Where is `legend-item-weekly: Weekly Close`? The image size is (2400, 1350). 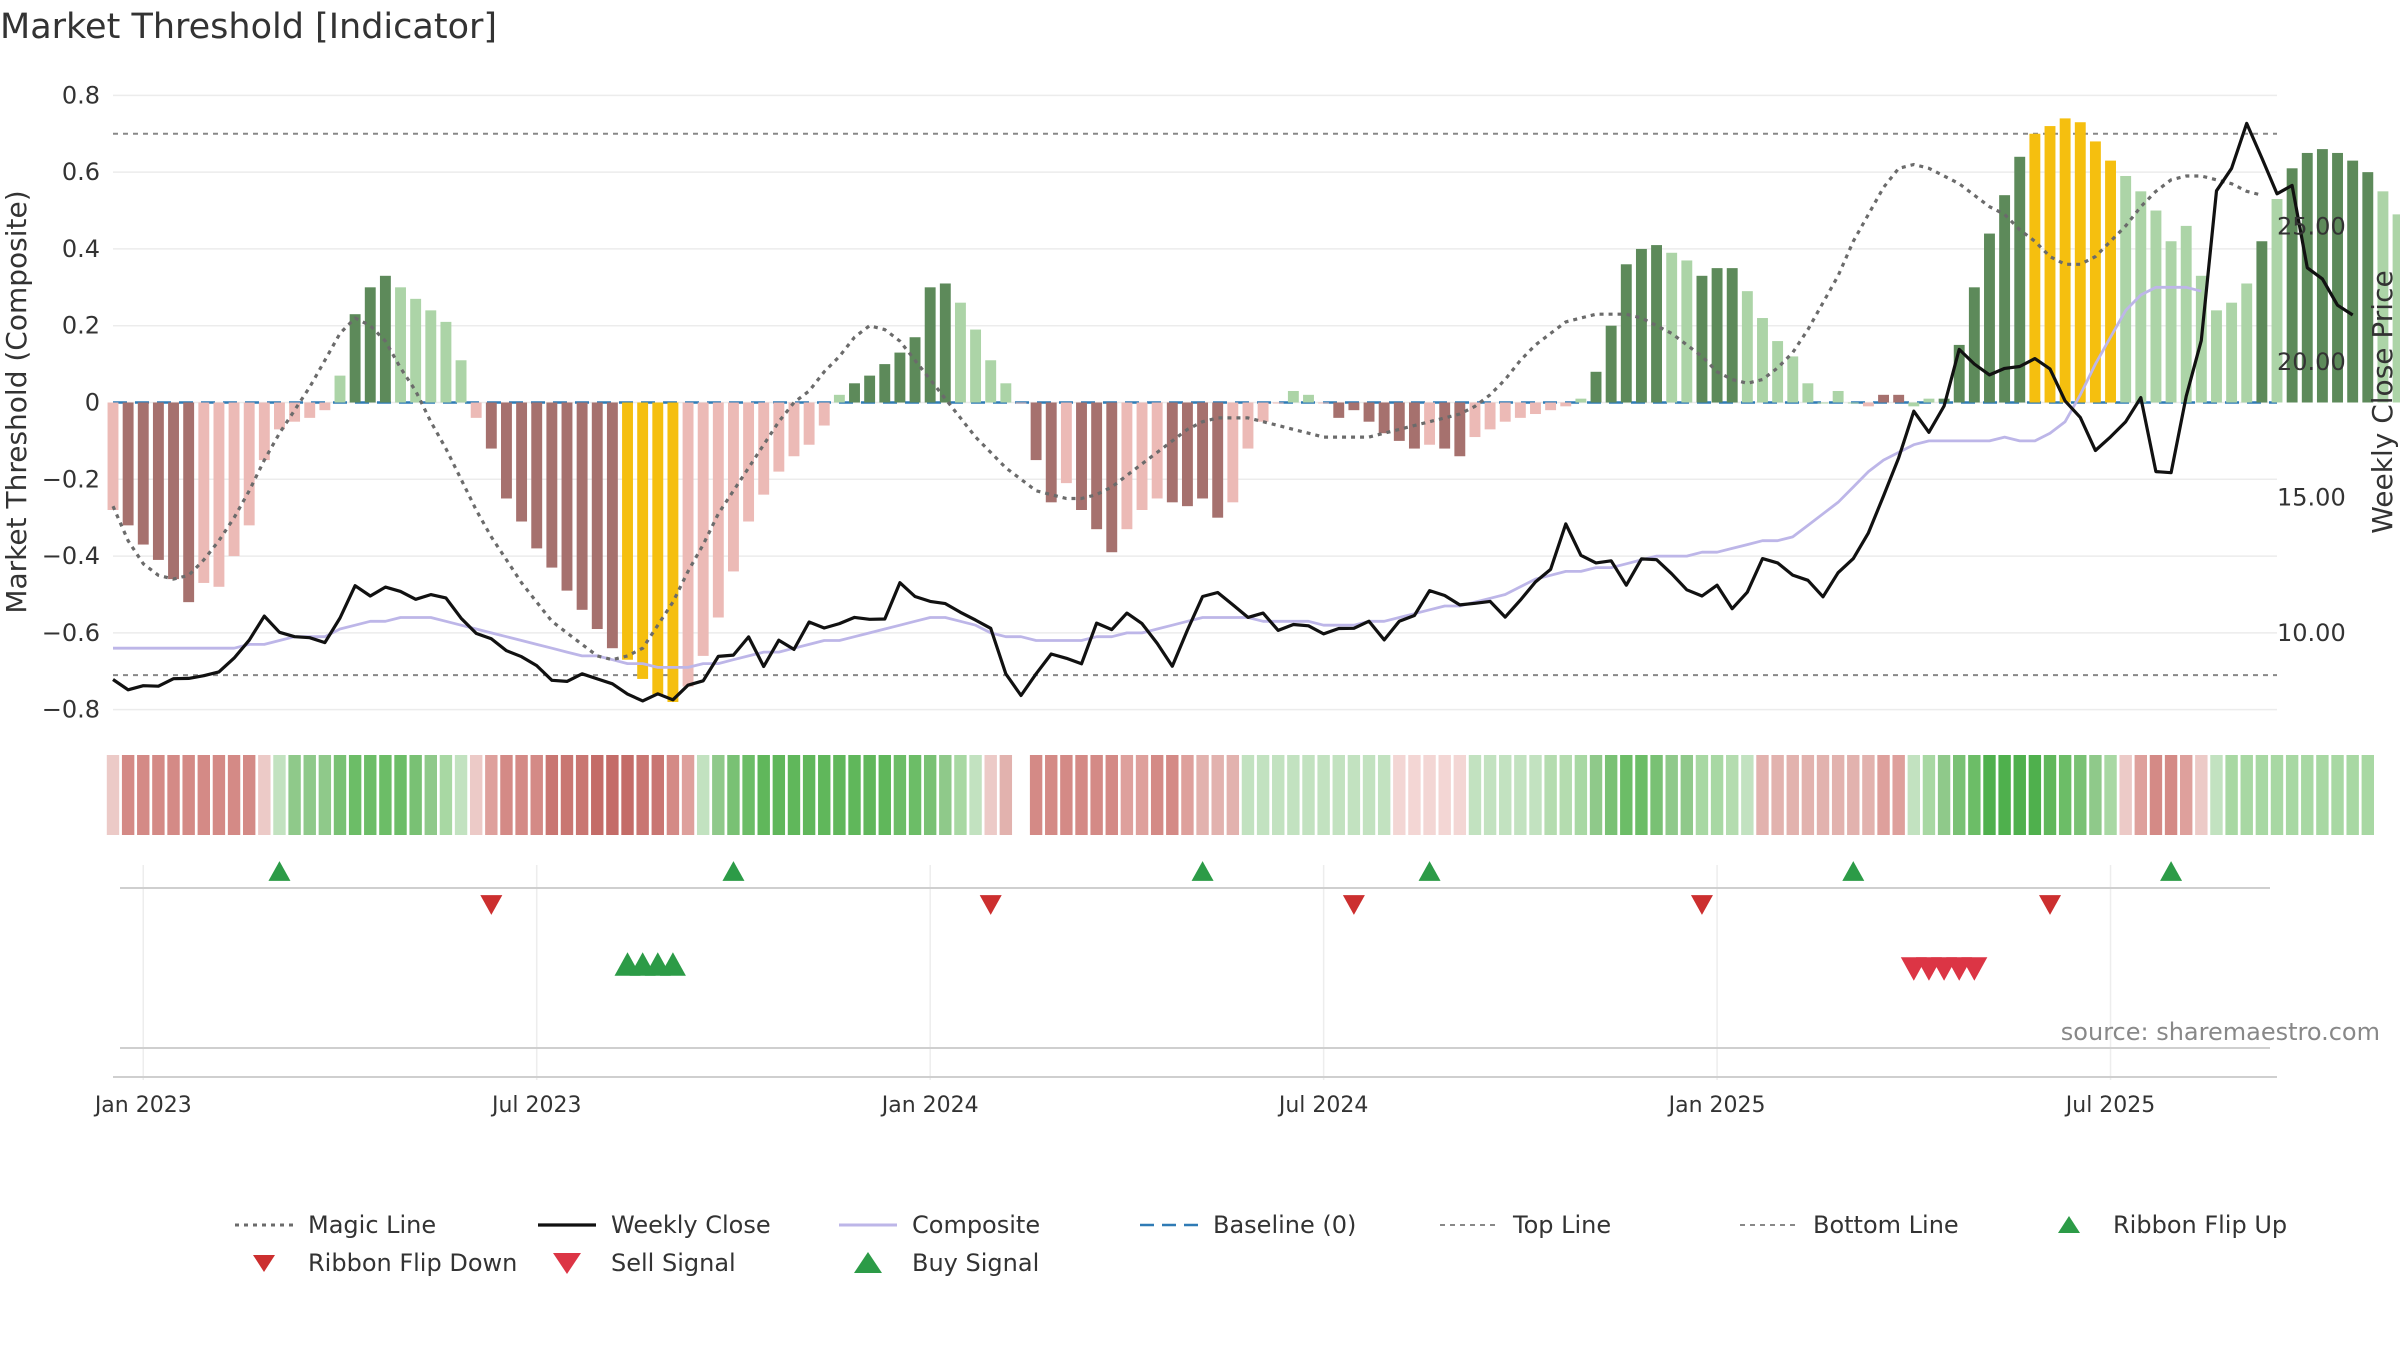 legend-item-weekly: Weekly Close is located at coordinates (654, 1225).